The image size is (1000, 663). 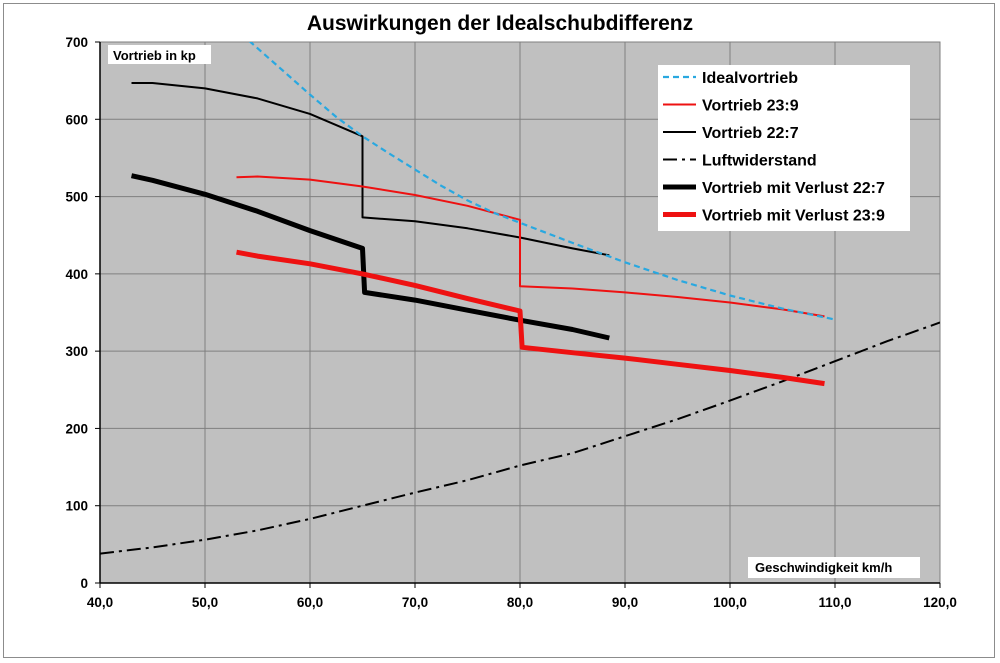 What do you see at coordinates (370, 257) in the screenshot?
I see `series-vortrieb-mit-verlust-22-7-line` at bounding box center [370, 257].